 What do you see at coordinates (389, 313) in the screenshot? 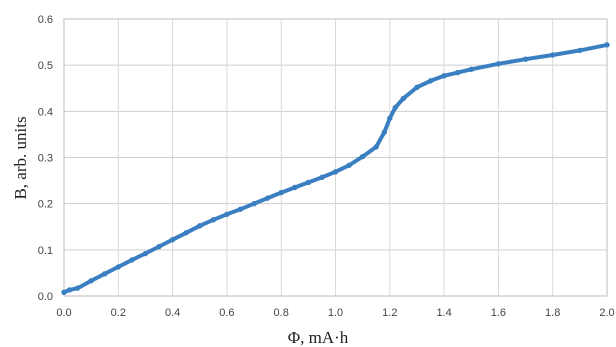
I see `x-tick-label: 1.2` at bounding box center [389, 313].